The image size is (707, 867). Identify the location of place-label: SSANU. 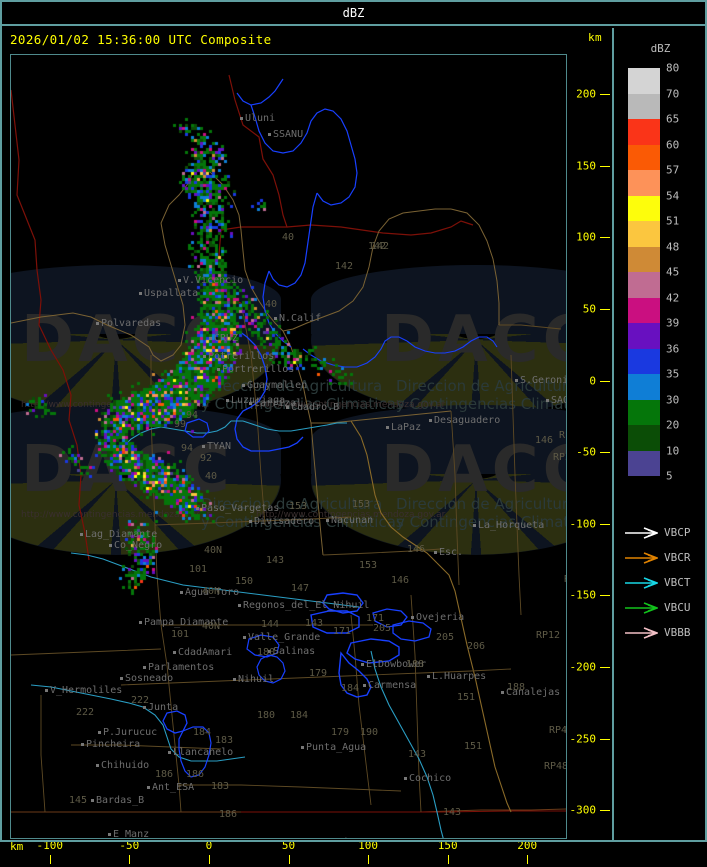
(288, 134).